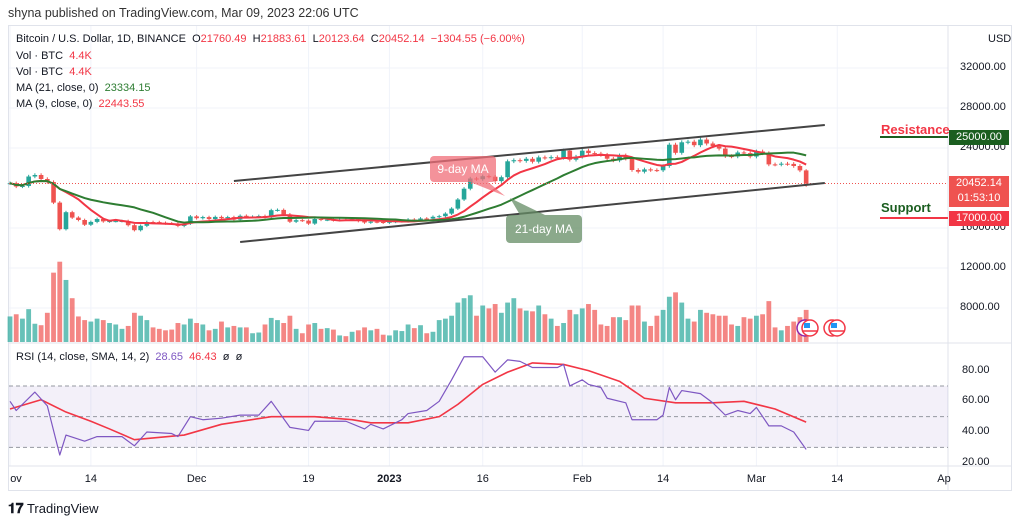  Describe the element at coordinates (983, 107) in the screenshot. I see `price-axis-tick: 28000.00` at that location.